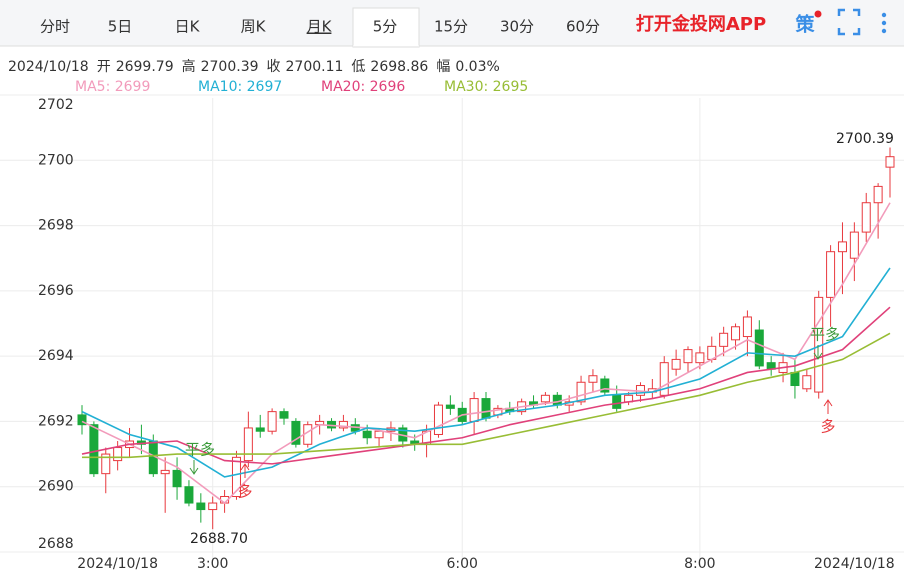  Describe the element at coordinates (200, 450) in the screenshot. I see `signal-label: 平多` at that location.